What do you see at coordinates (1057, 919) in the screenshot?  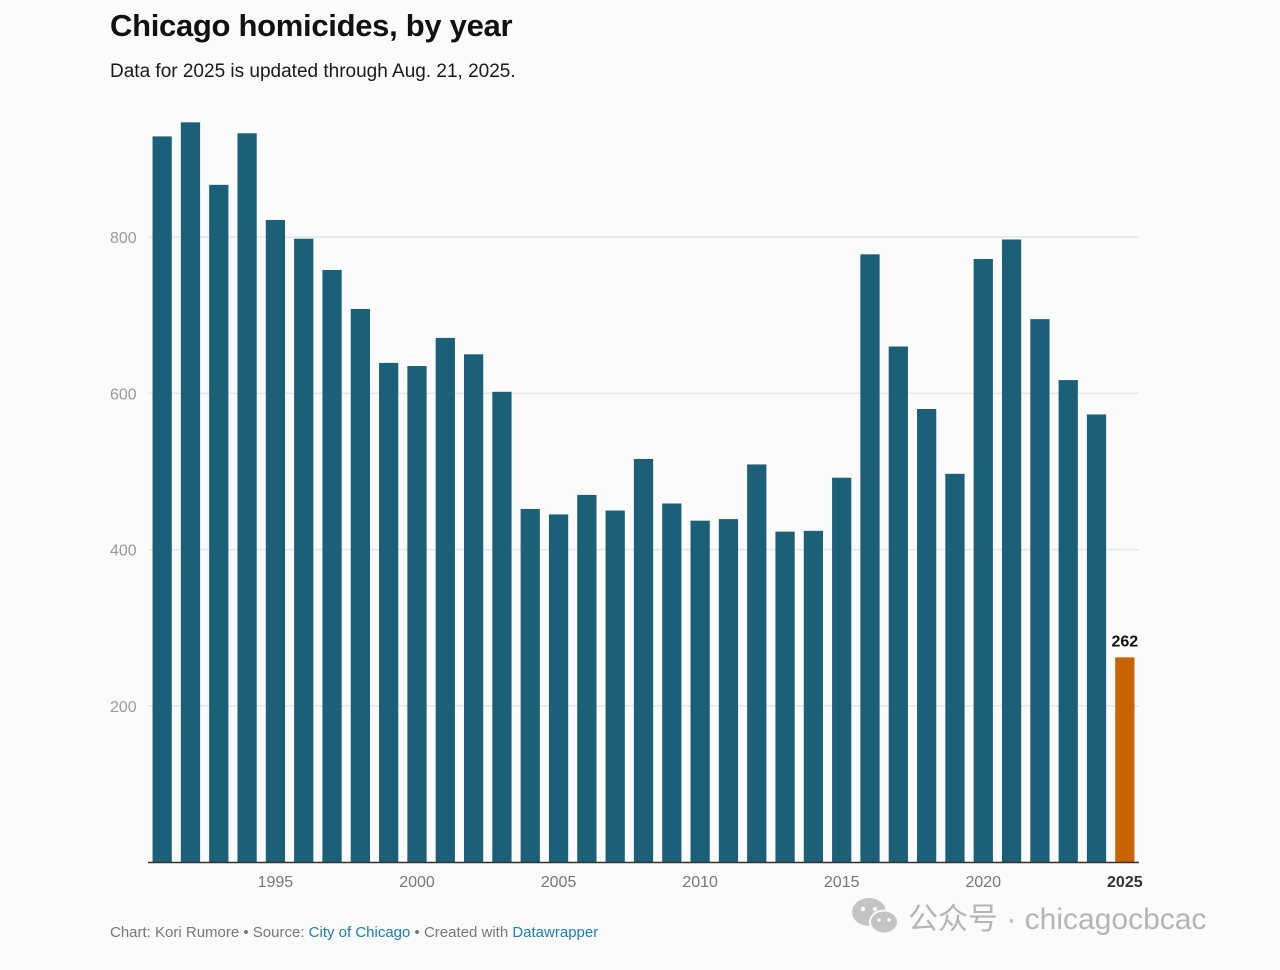 I see `watermark-text: 公众号 · chicagocbcac` at bounding box center [1057, 919].